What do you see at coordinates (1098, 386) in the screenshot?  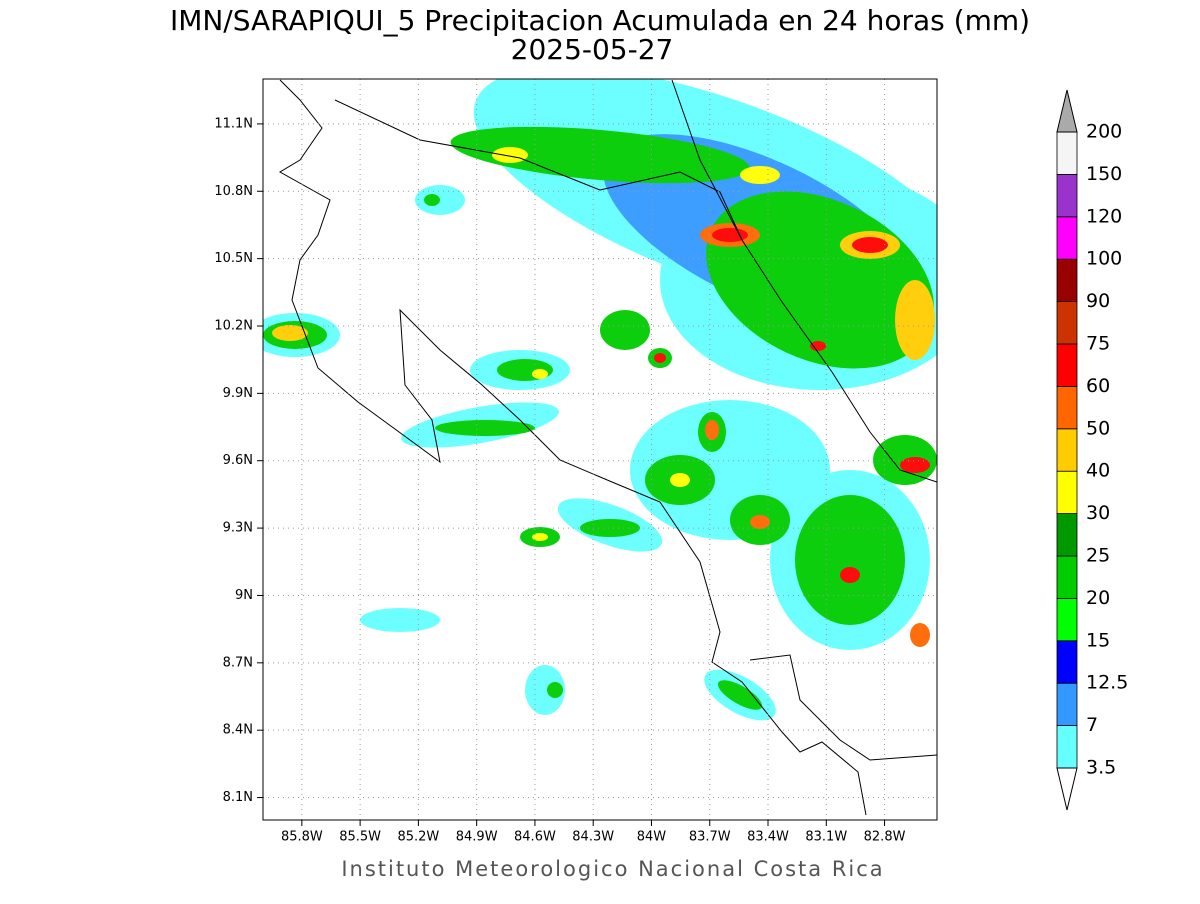 I see `colorbar-label: 60` at bounding box center [1098, 386].